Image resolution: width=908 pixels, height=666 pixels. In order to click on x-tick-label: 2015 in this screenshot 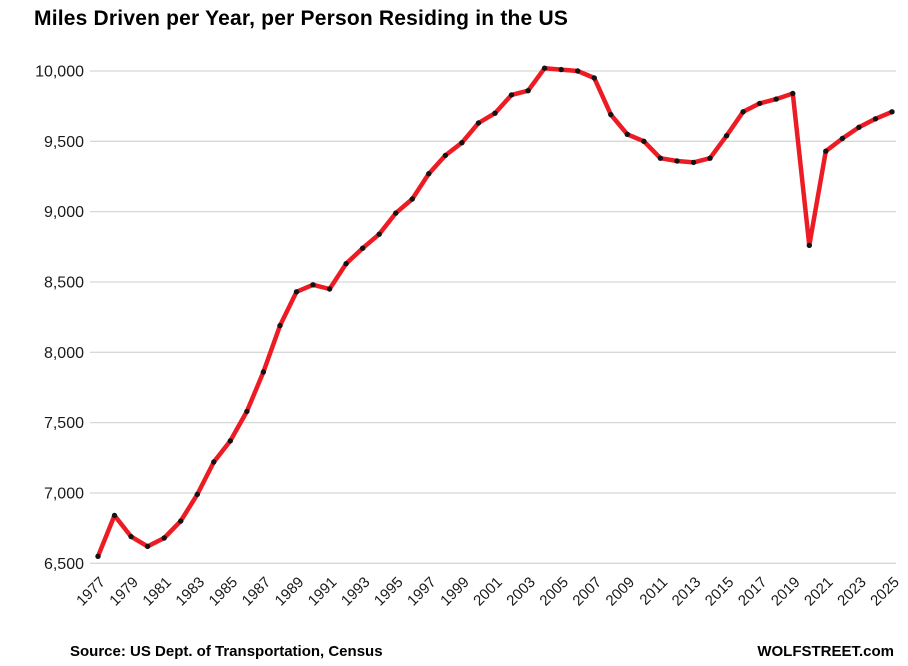, I will do `click(720, 592)`.